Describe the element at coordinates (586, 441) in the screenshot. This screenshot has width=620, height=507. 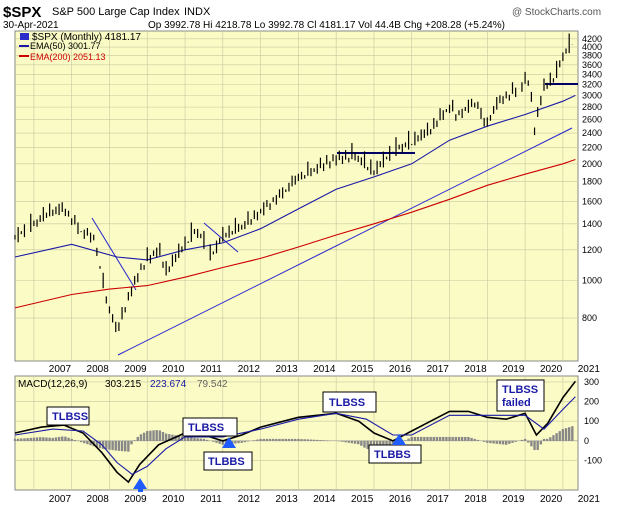
I see `macd-tick-label: 0` at that location.